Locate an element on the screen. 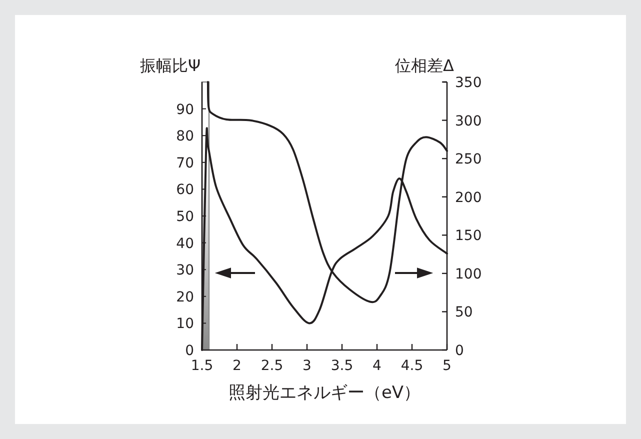 The height and width of the screenshot is (439, 641). y-tick-label: 50 is located at coordinates (185, 217).